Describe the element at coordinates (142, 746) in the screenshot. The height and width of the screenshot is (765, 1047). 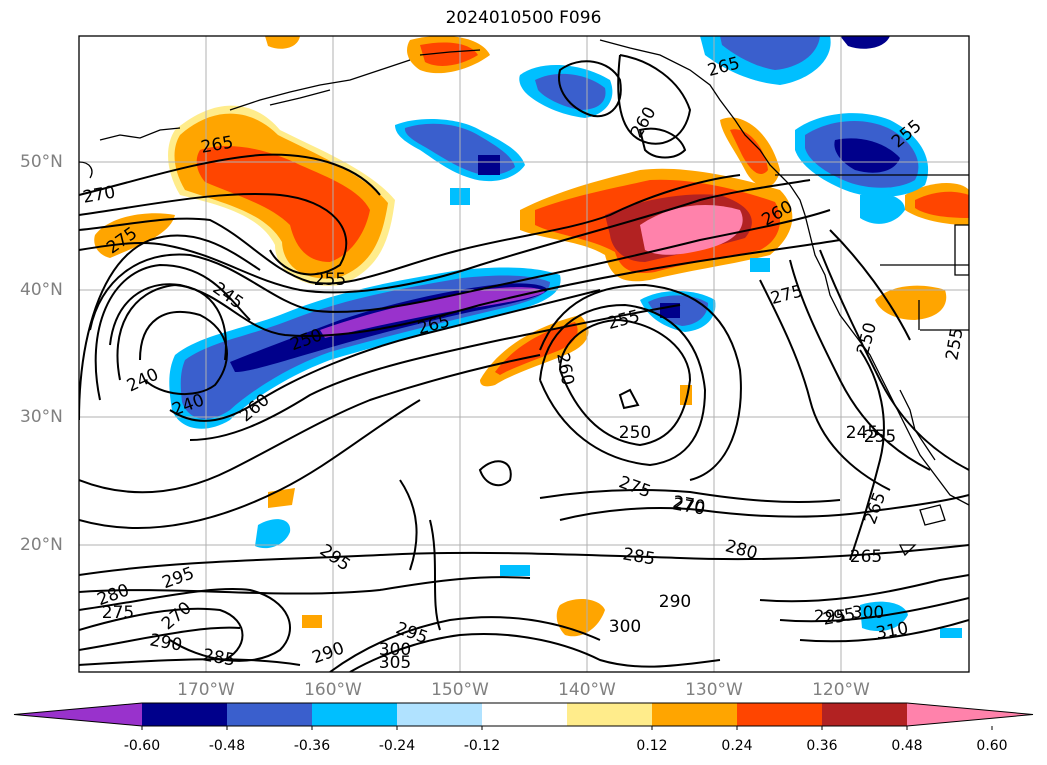
I see `colorbar-tick-label: -0.60` at that location.